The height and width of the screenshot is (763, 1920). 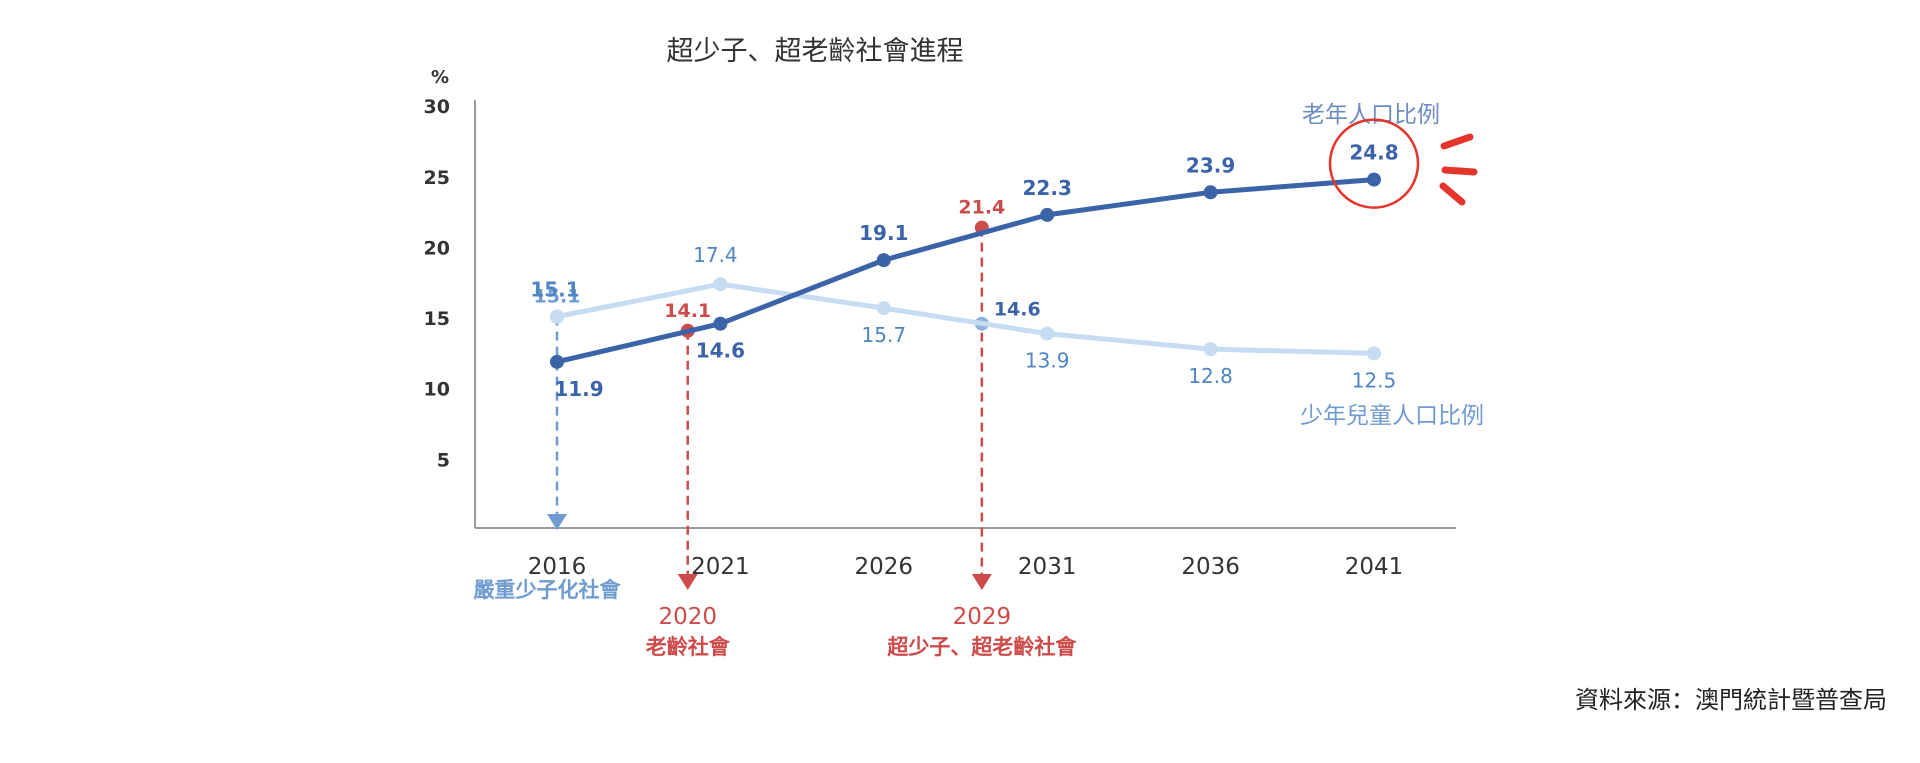 What do you see at coordinates (884, 567) in the screenshot?
I see `x-tick-label: 2026` at bounding box center [884, 567].